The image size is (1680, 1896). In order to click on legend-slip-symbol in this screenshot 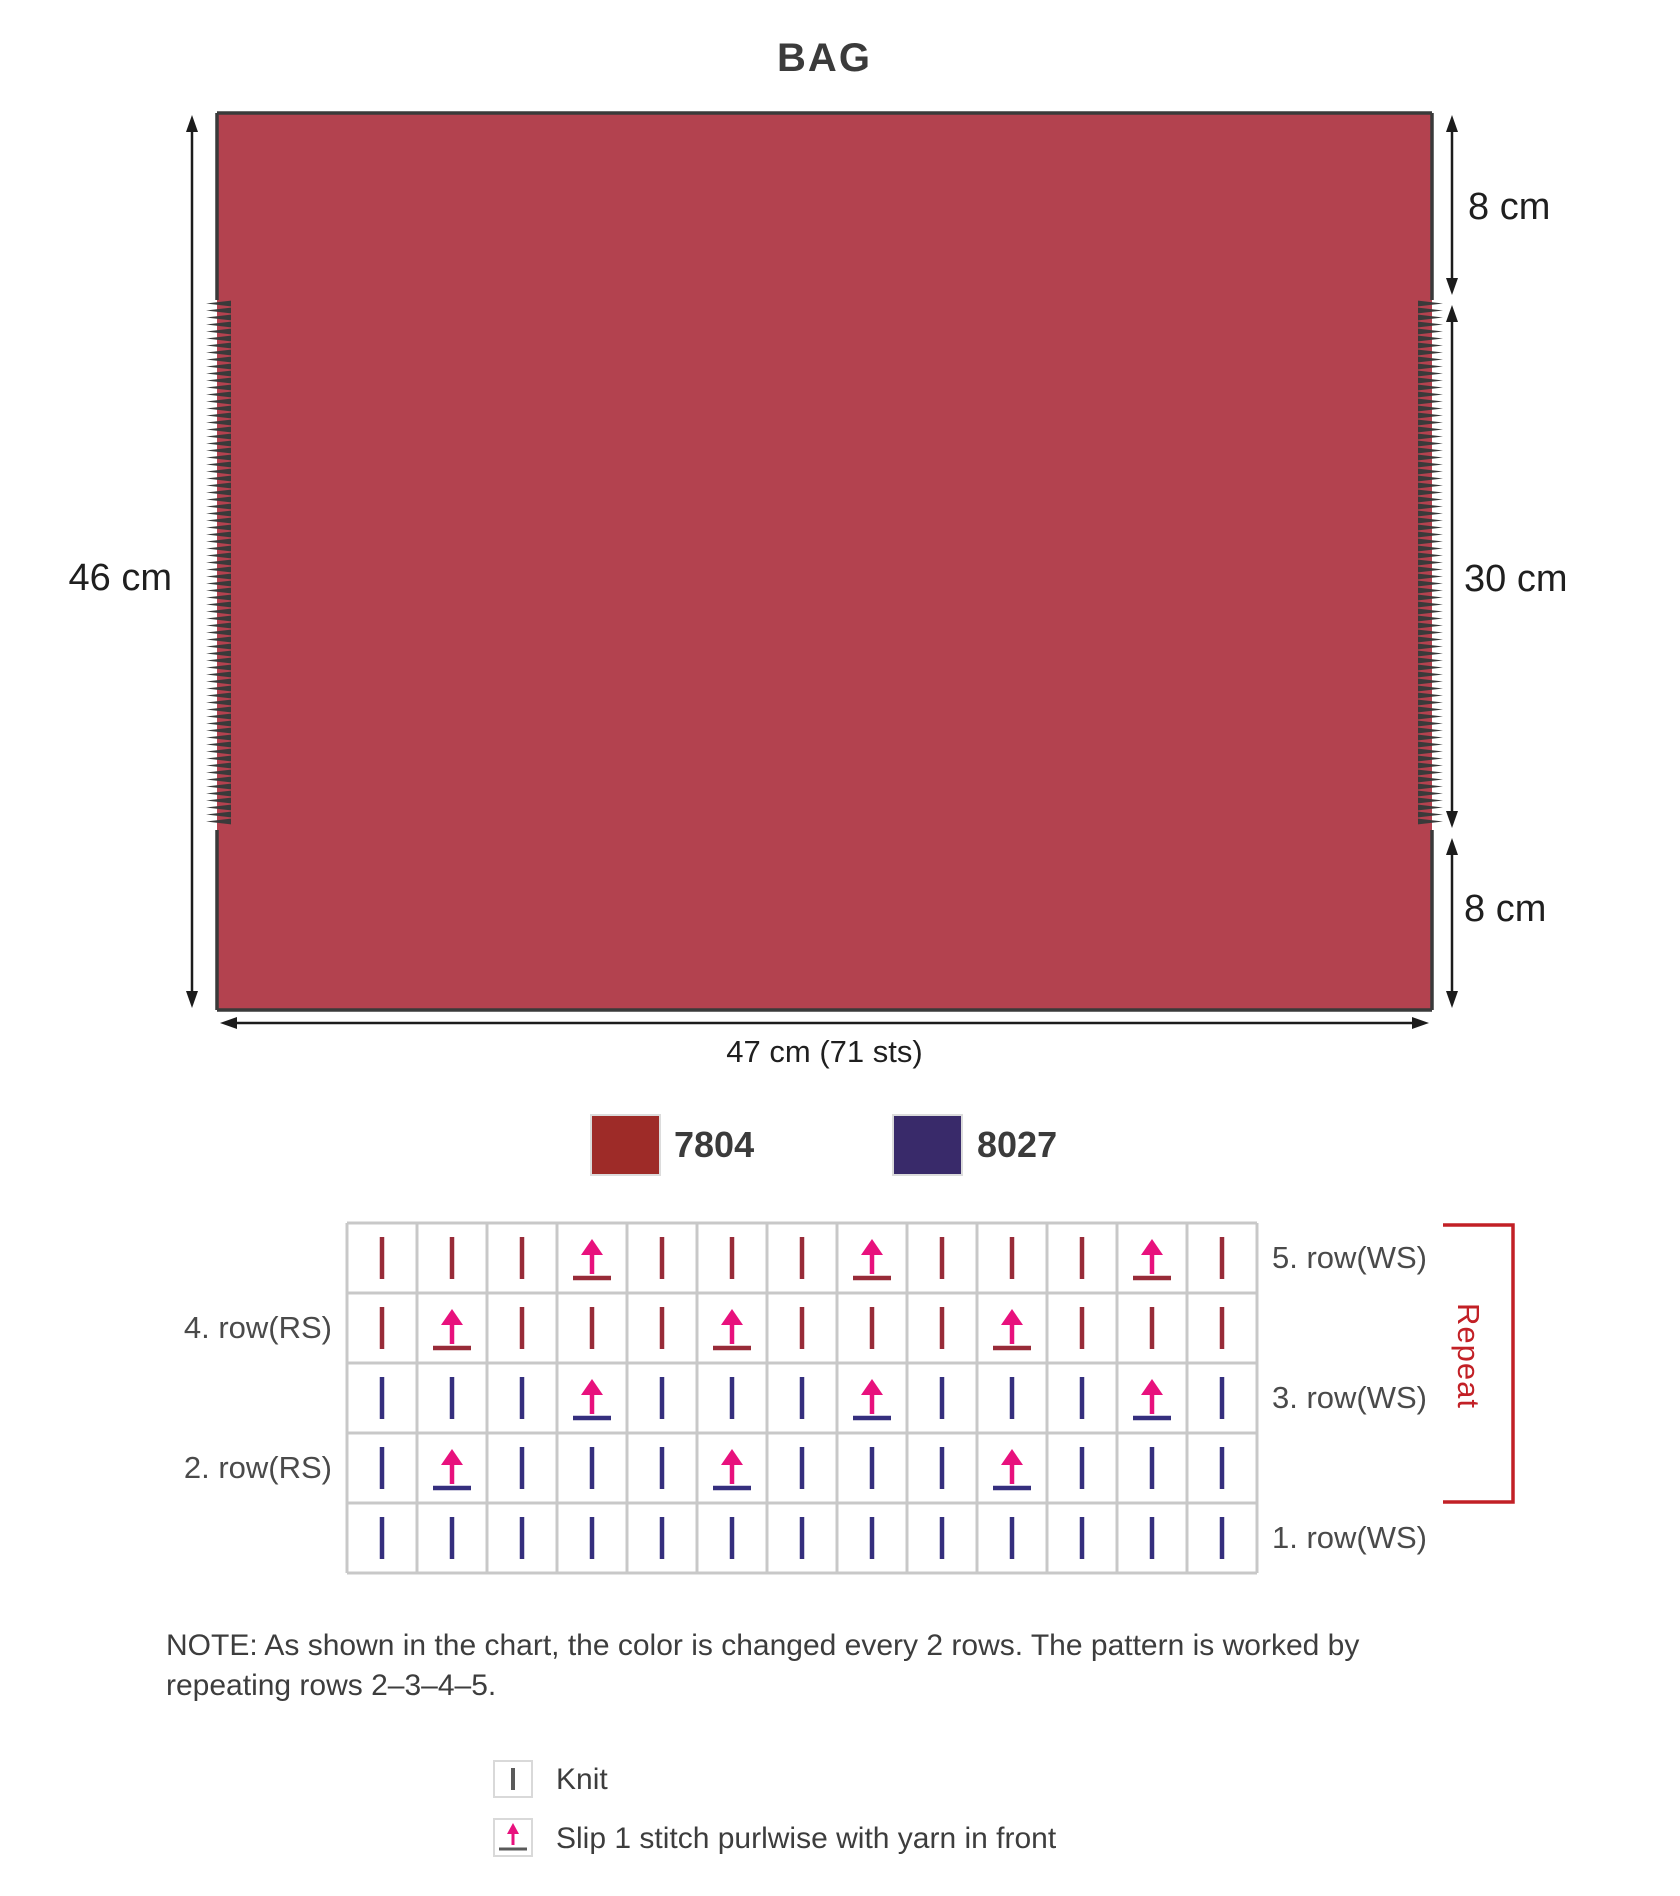, I will do `click(513, 1837)`.